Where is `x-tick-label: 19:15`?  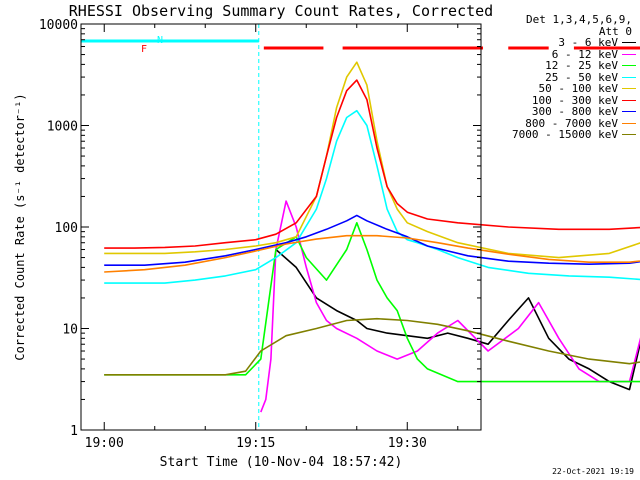
x-tick-label: 19:15 is located at coordinates (255, 443).